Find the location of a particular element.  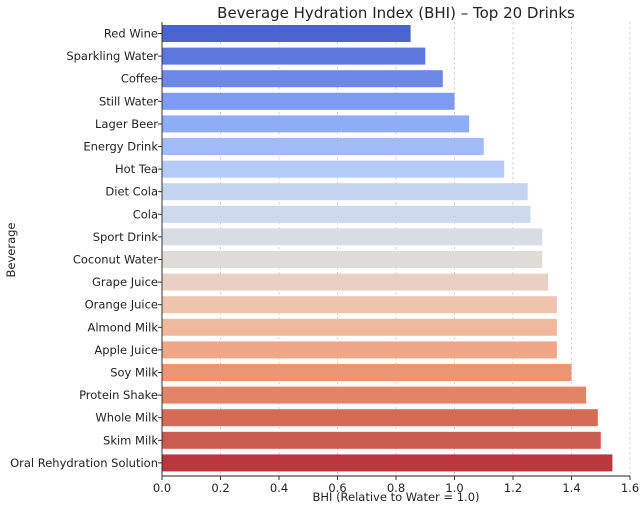

y-tick-label: Red Wine is located at coordinates (131, 34).